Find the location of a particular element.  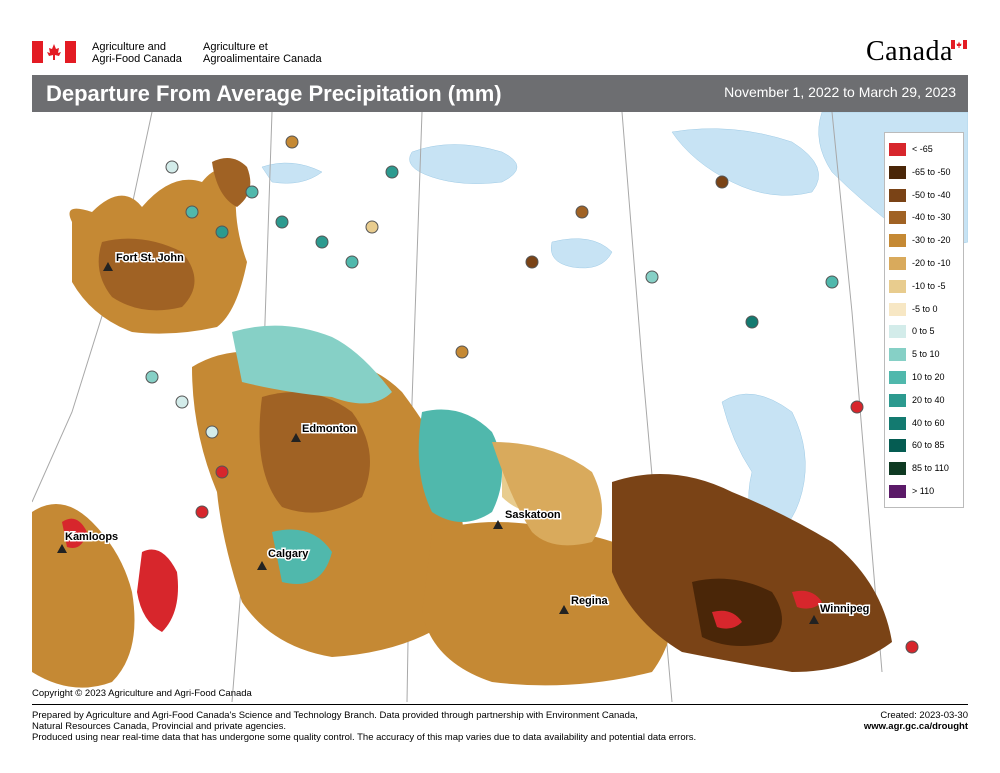

city-label-regina: Regina is located at coordinates (590, 601).